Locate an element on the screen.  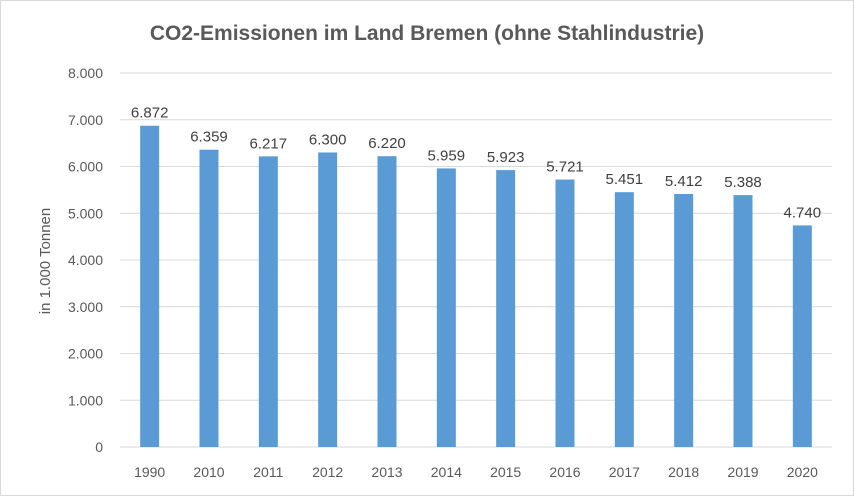
data-label-2010: 6.359 is located at coordinates (209, 137).